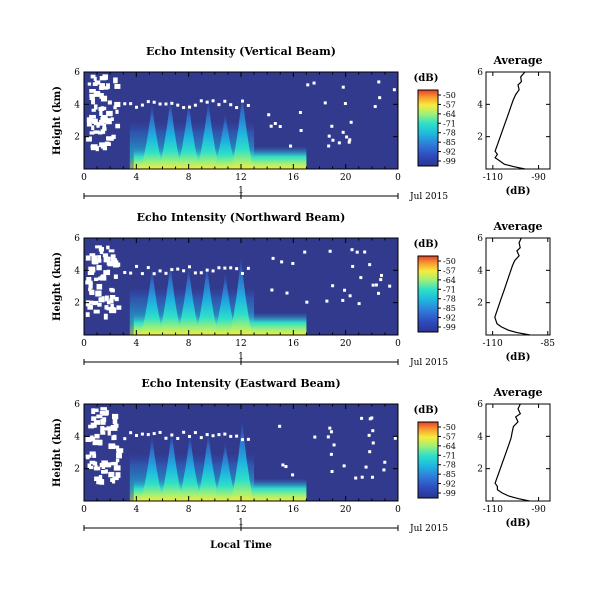 Image resolution: width=611 pixels, height=598 pixels. I want to click on colorbar-tick-label: -85, so click(449, 308).